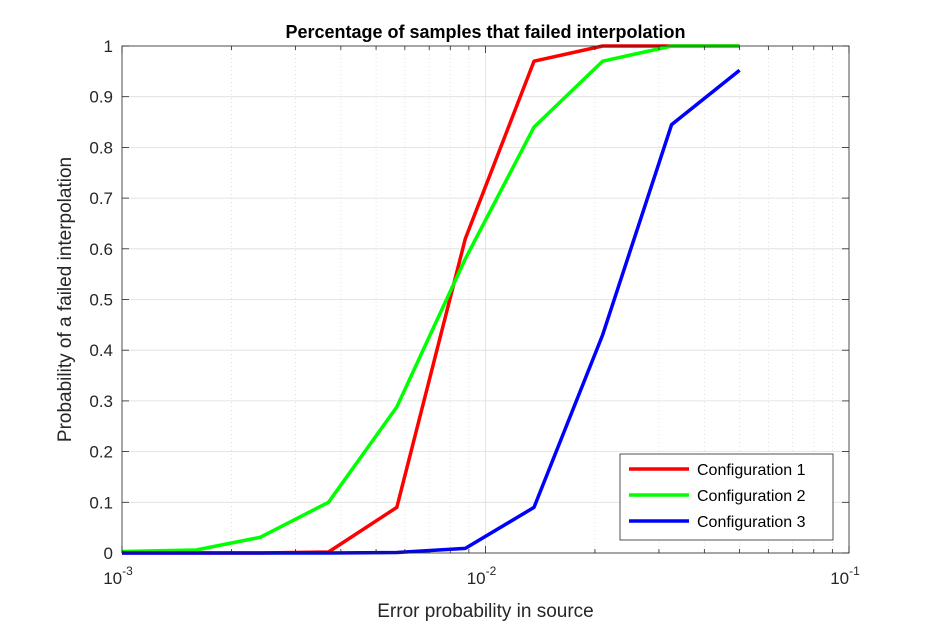 The width and height of the screenshot is (938, 625). I want to click on y-tick-label: 0.4, so click(101, 350).